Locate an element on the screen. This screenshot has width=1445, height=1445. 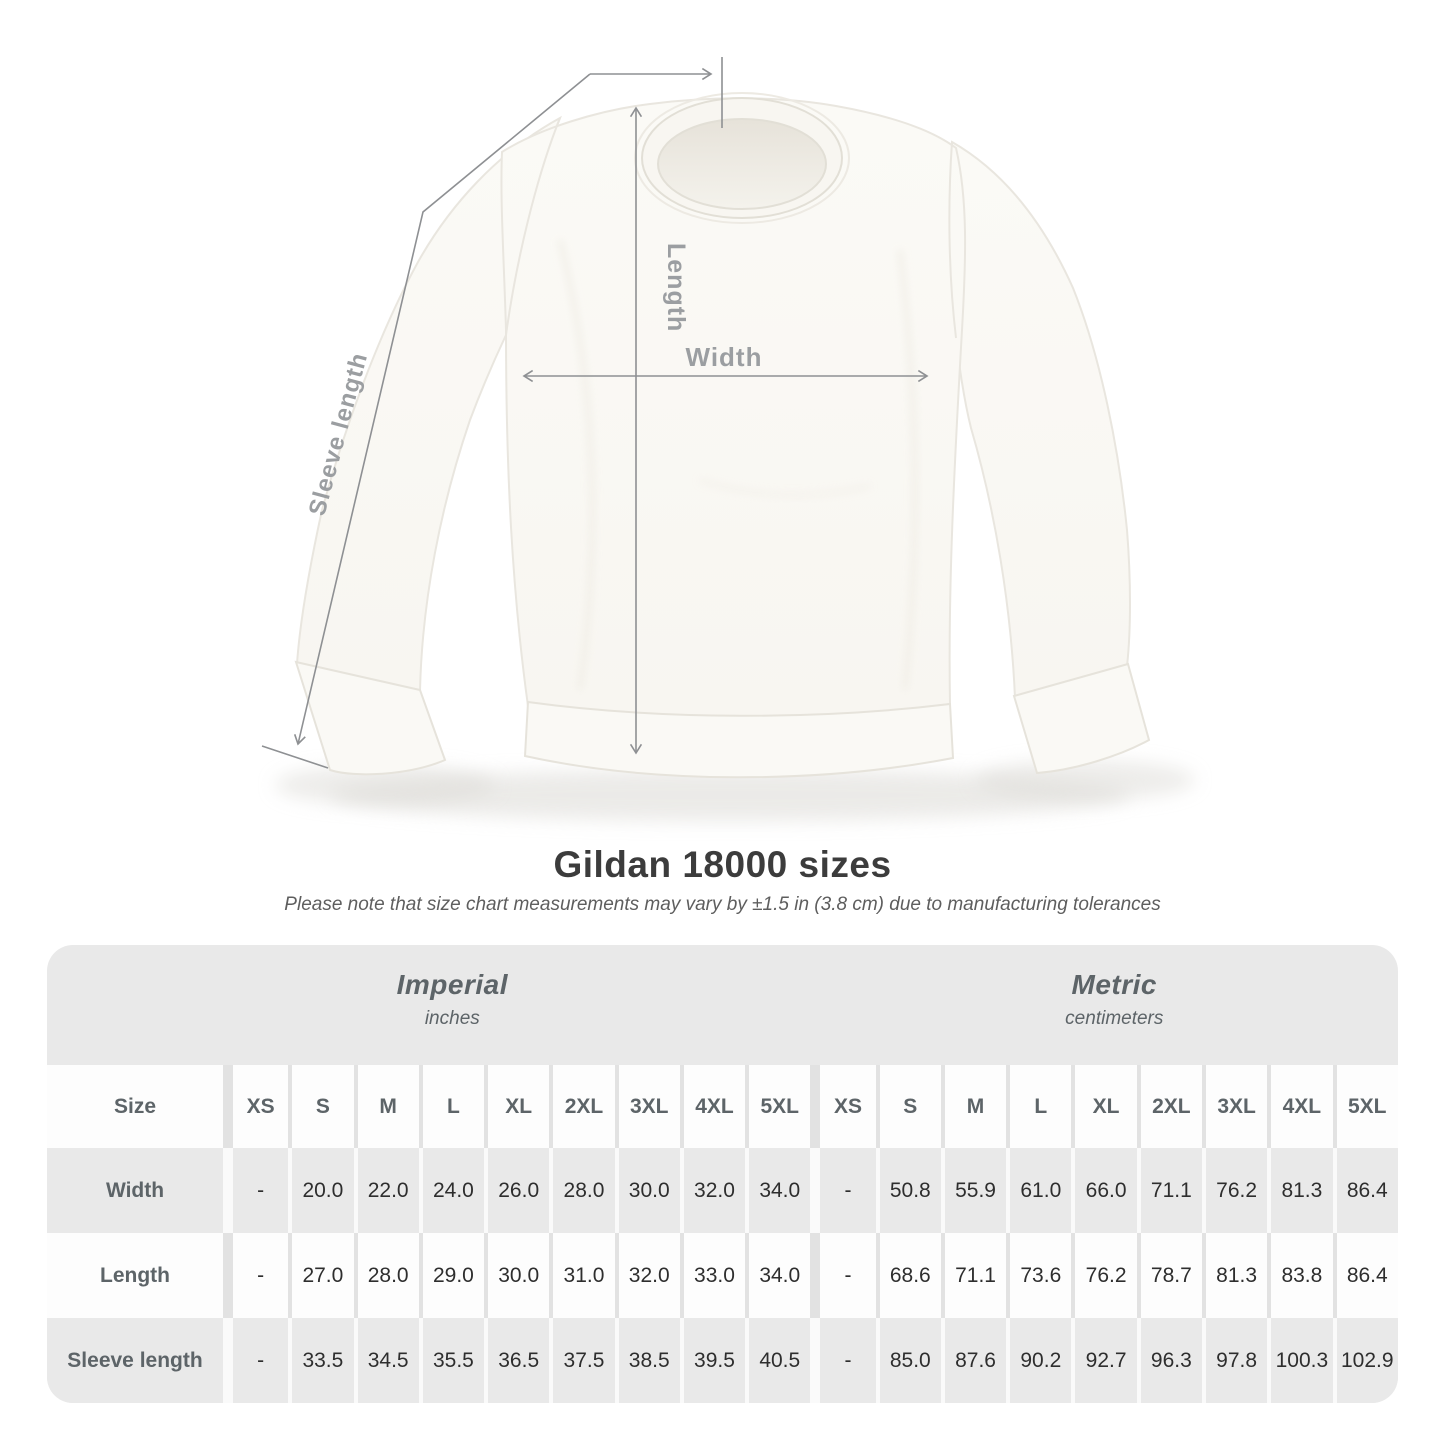
sleeve-metric-4xl: 100.3 is located at coordinates (1300, 1360).